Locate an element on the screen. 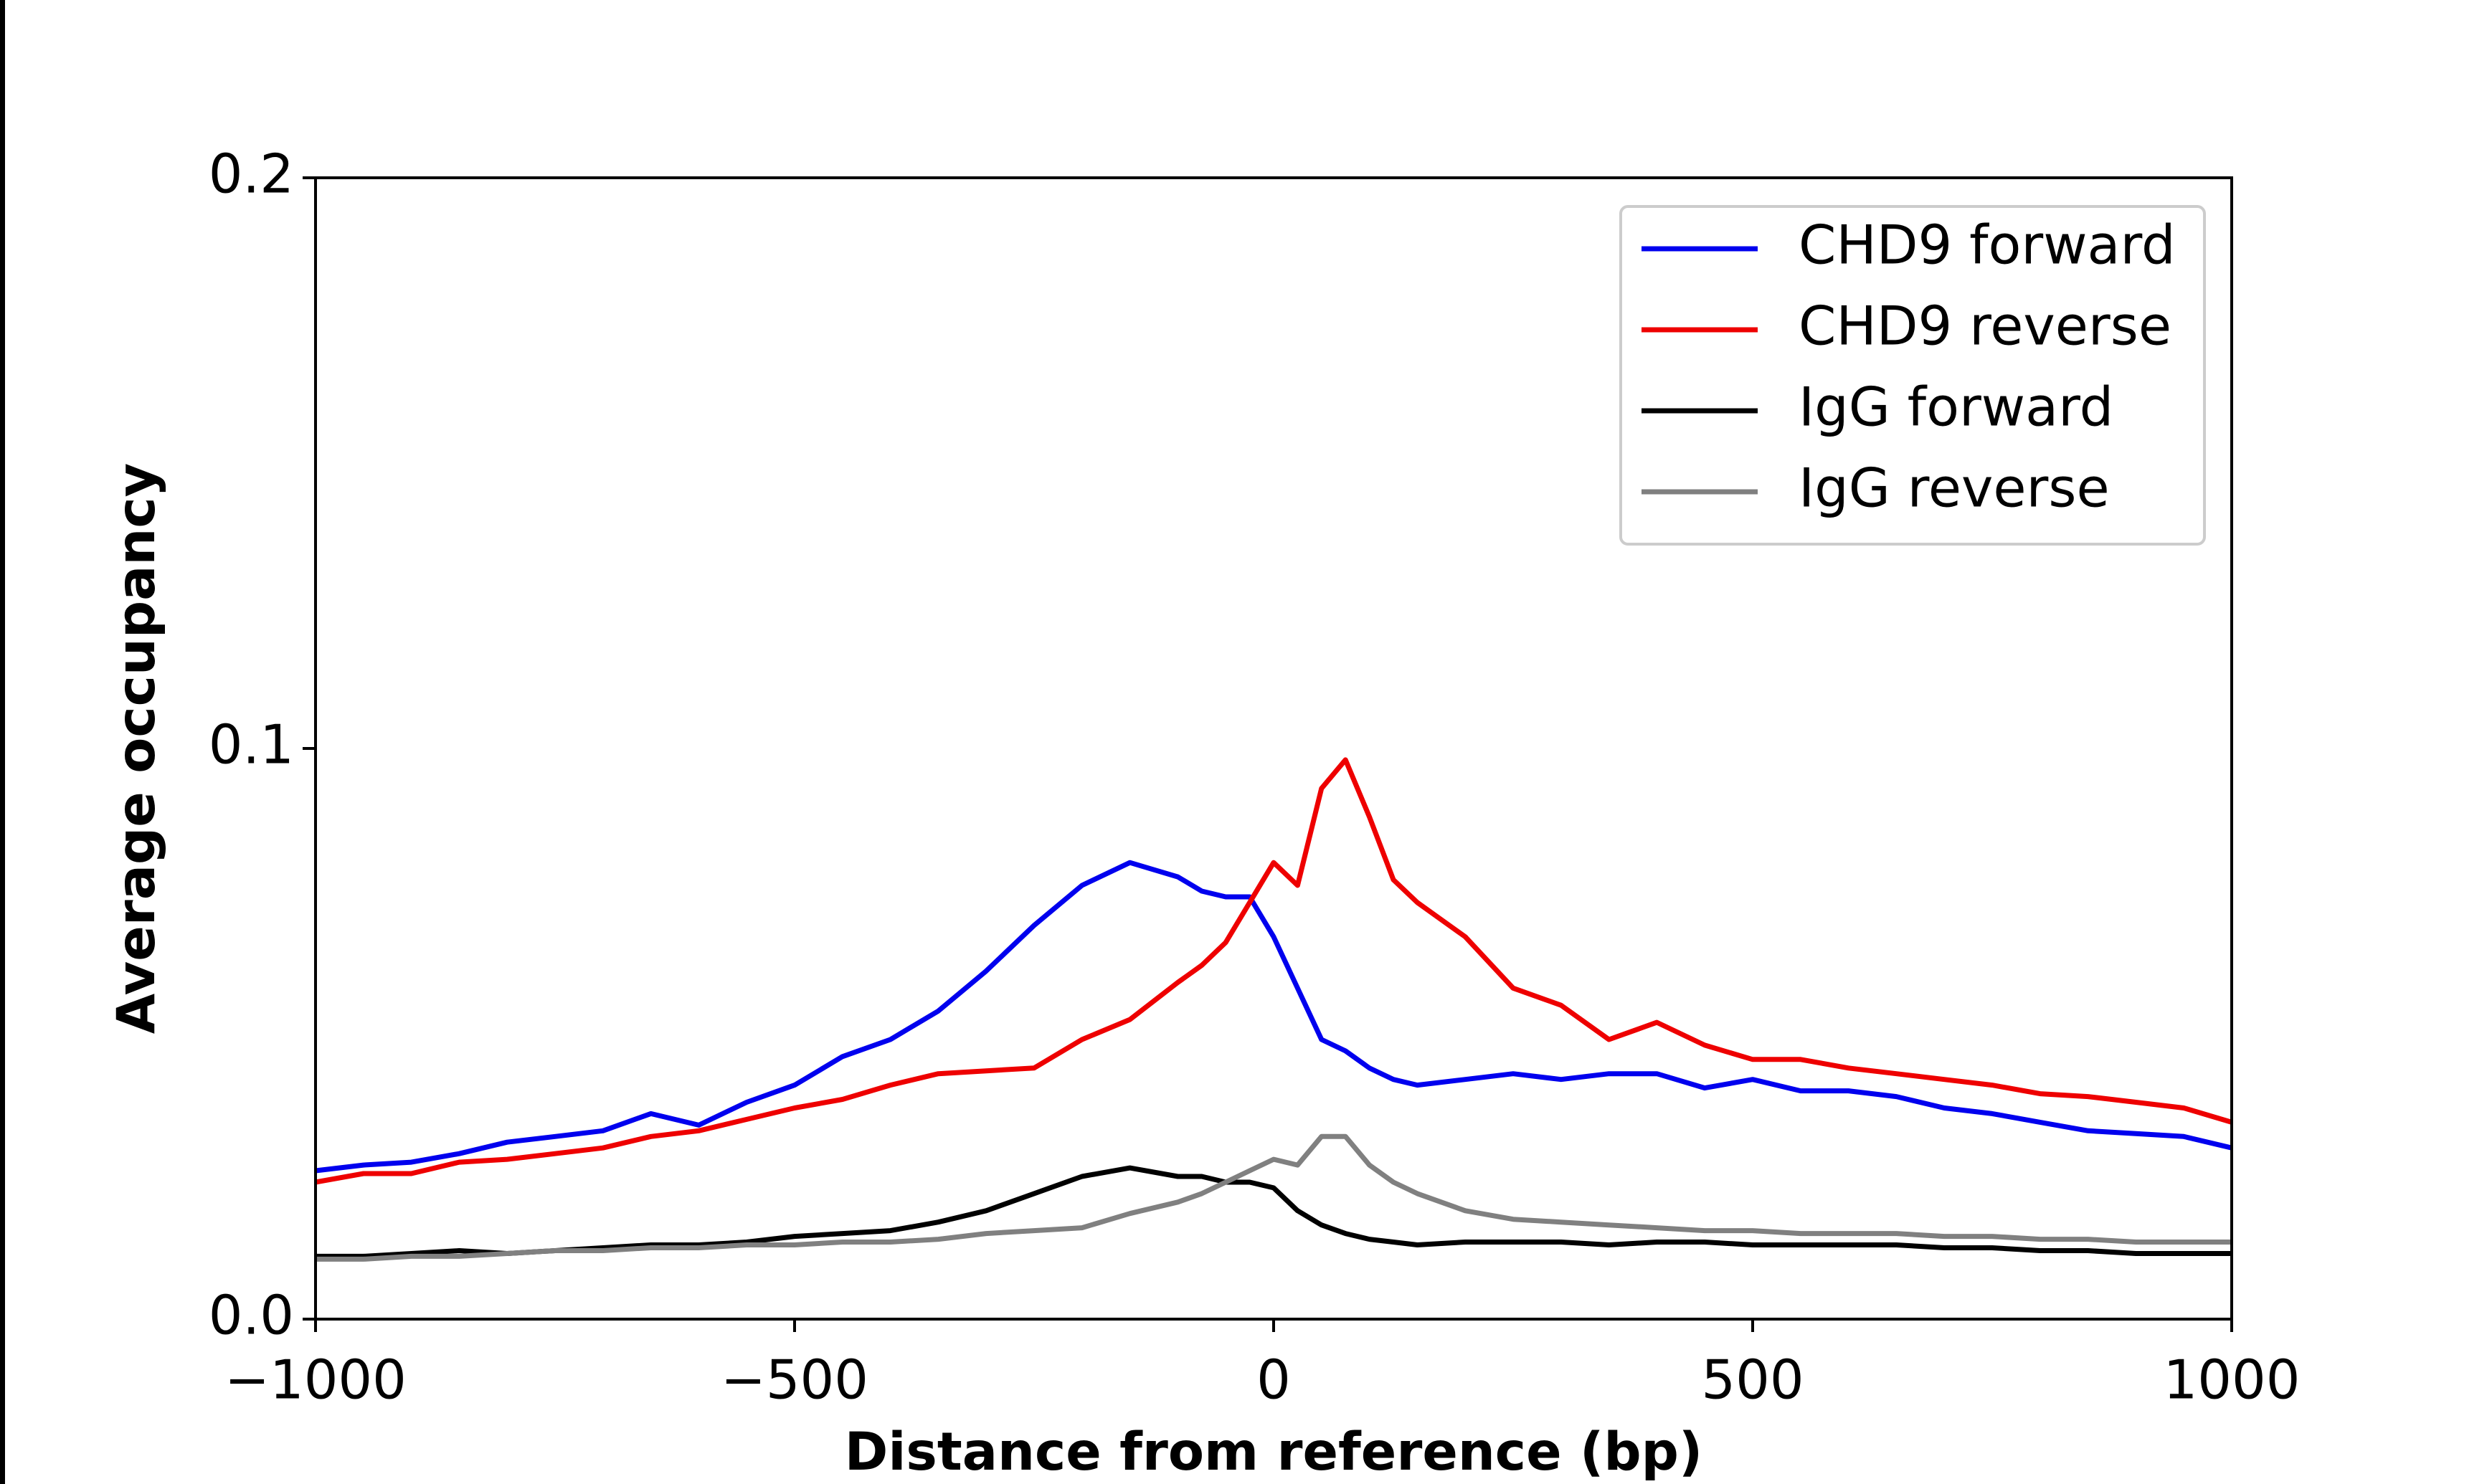 This screenshot has height=1484, width=2487. x-axis-label: Distance from reference (bp) is located at coordinates (1273, 1453).